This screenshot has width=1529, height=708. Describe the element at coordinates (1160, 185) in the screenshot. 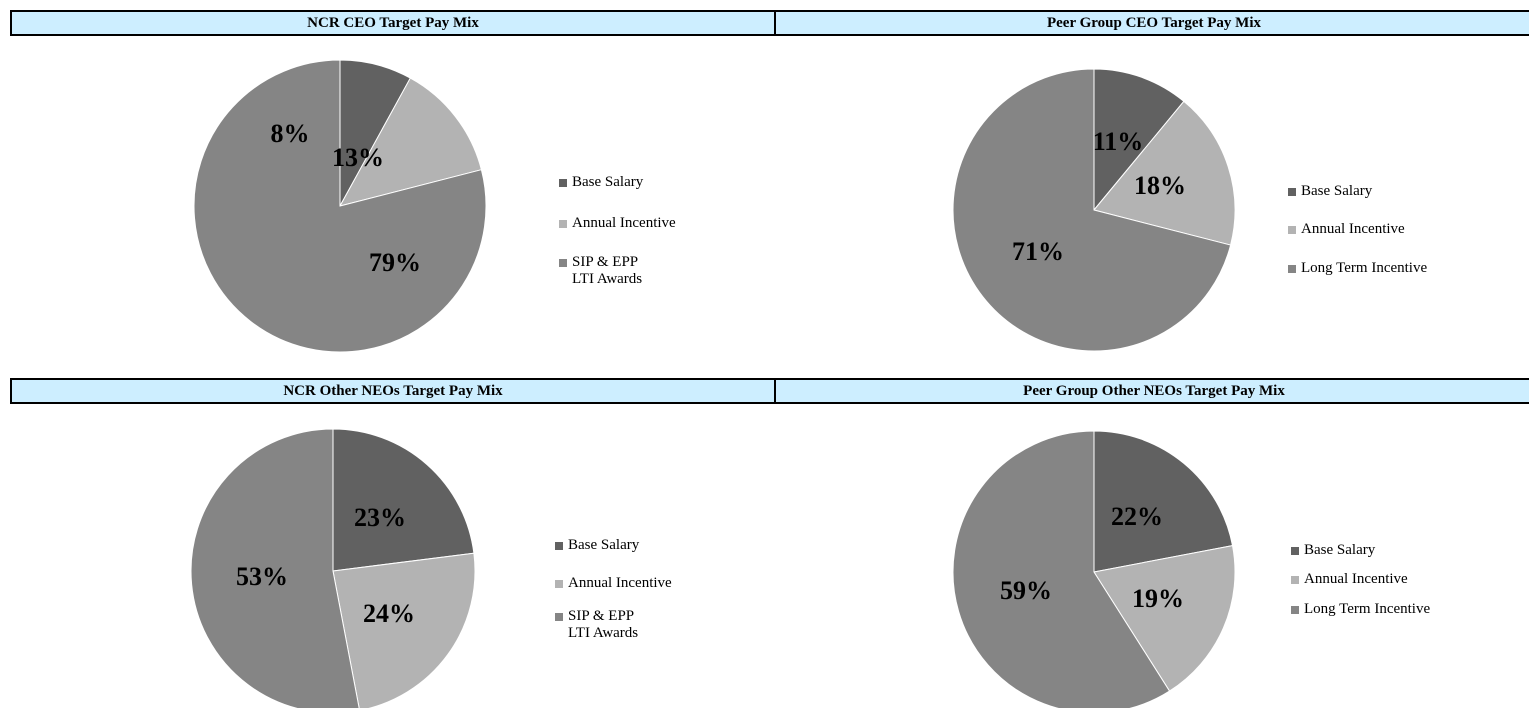

I see `data-label: 18%` at that location.